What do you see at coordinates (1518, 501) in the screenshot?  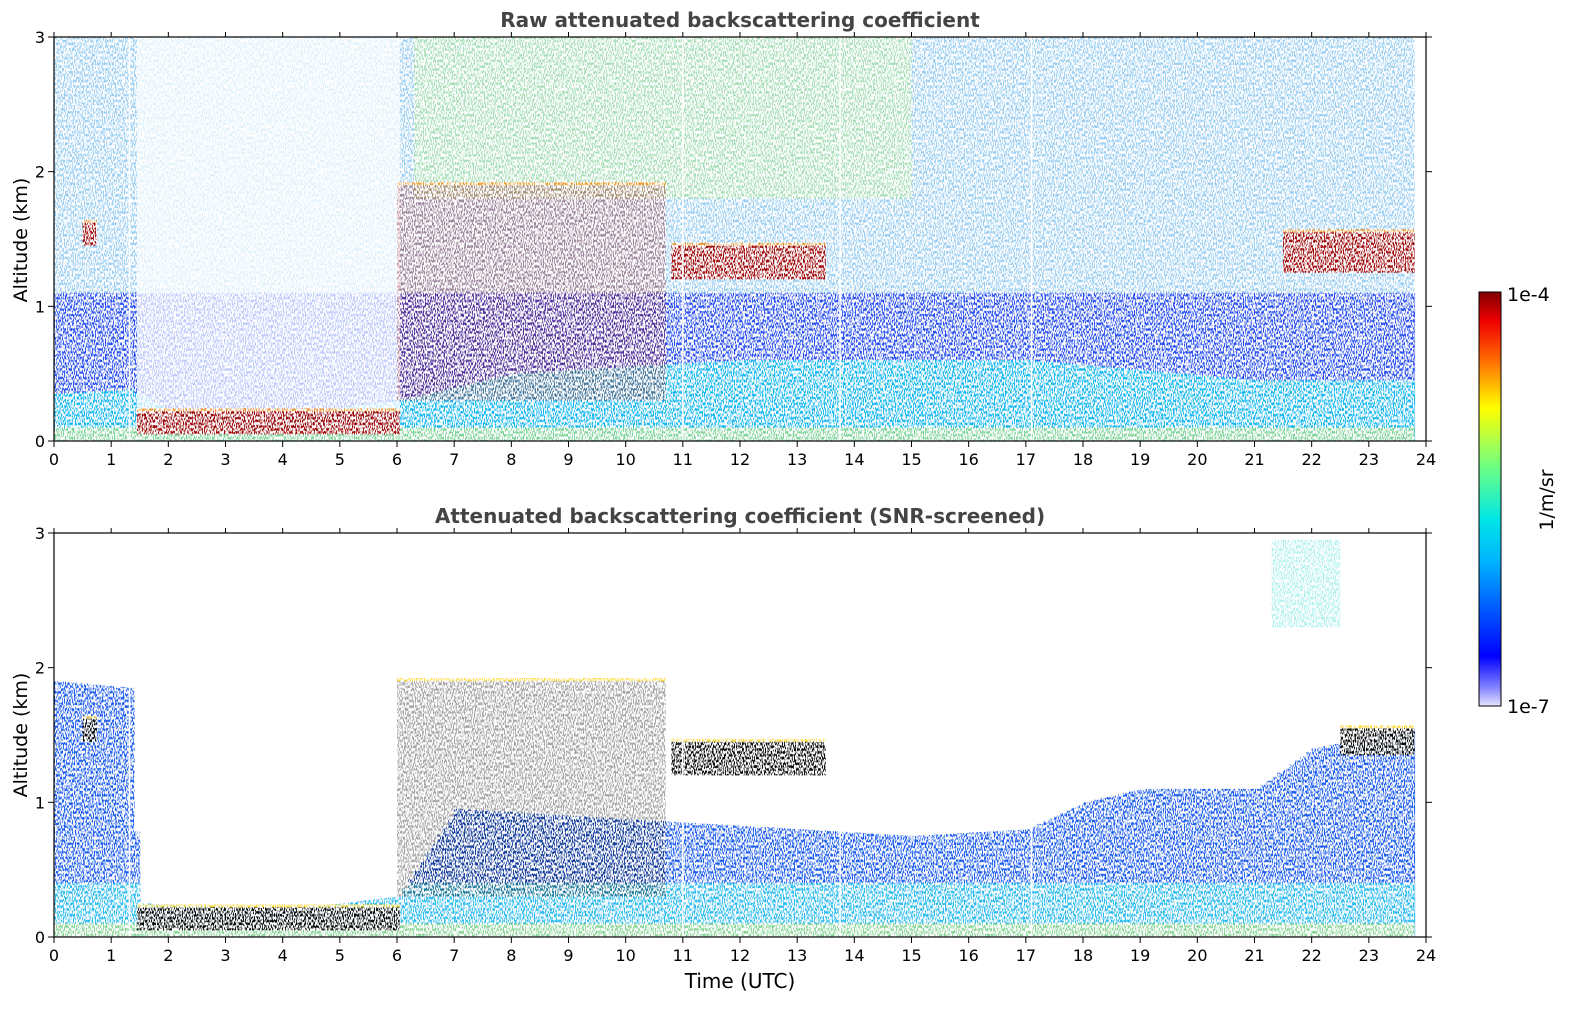 I see `colorbar: 1e-4 1e-7 1/m/sr` at bounding box center [1518, 501].